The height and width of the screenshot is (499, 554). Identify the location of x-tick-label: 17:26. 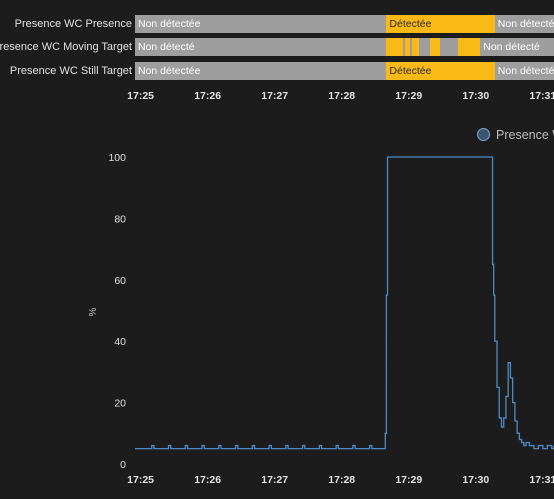
(207, 480).